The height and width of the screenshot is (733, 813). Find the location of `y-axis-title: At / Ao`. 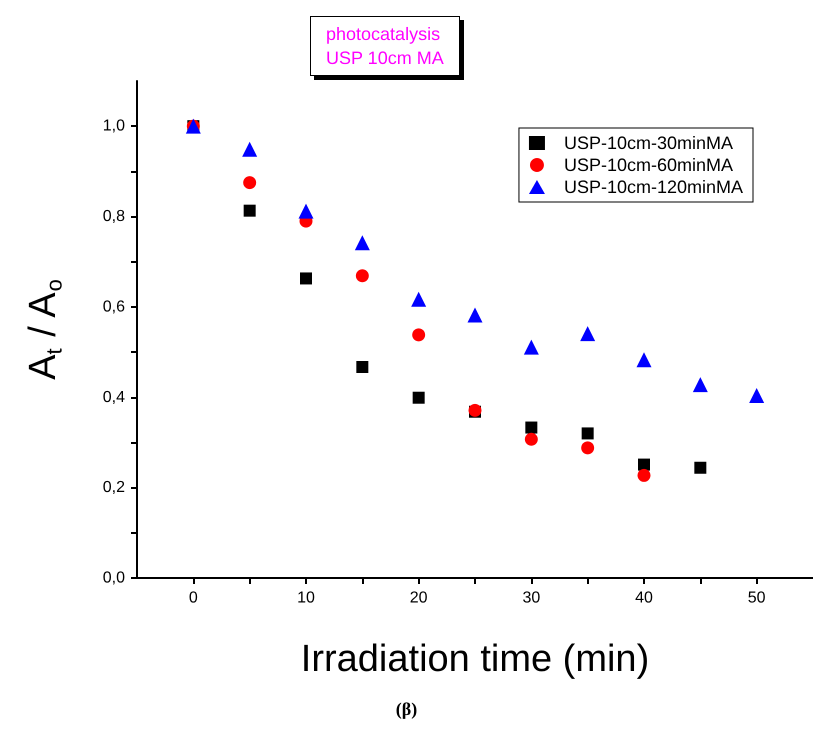

y-axis-title: At / Ao is located at coordinates (44, 329).